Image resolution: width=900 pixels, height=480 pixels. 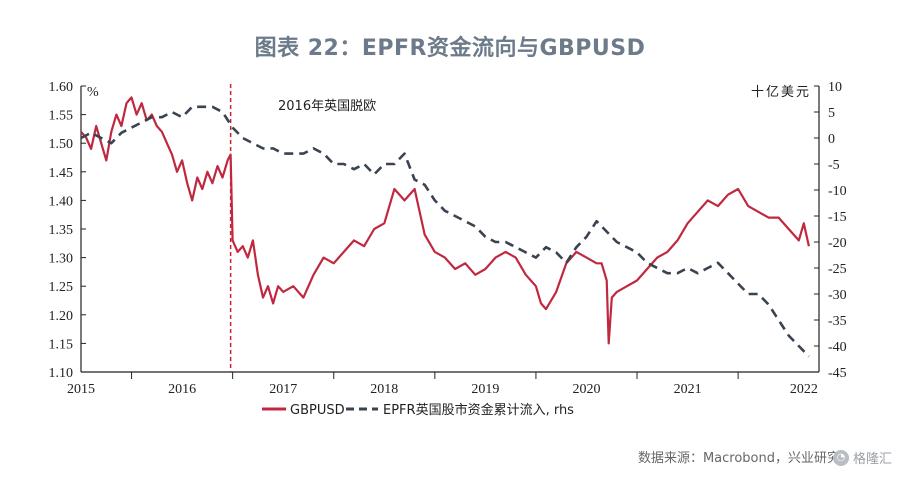 What do you see at coordinates (327, 106) in the screenshot?
I see `brexit-annotation: 2016年英国脱欧` at bounding box center [327, 106].